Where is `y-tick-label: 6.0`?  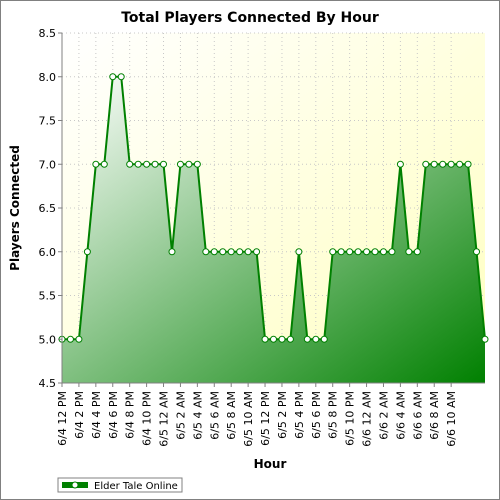 y-tick-label: 6.0 is located at coordinates (48, 252).